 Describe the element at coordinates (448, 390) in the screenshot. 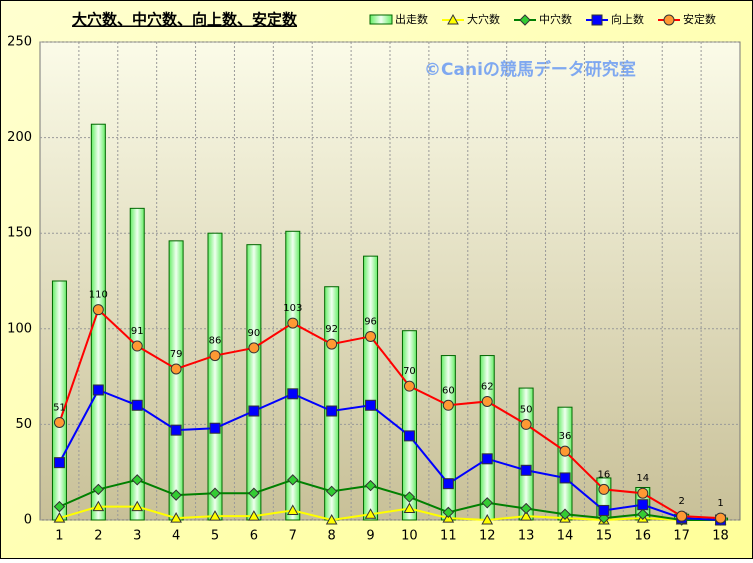

I see `data-label: 60` at that location.